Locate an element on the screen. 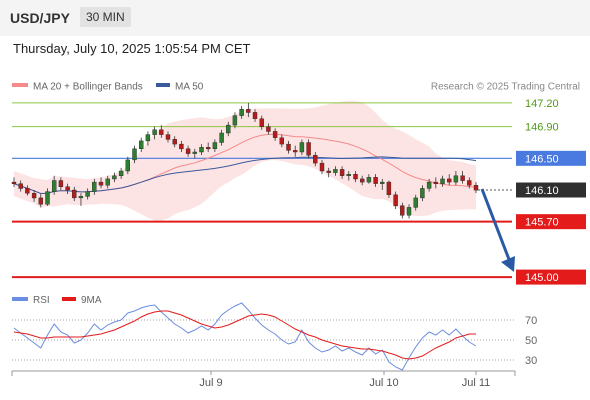 Image resolution: width=590 pixels, height=400 pixels. time-axis-label: Jul 9 is located at coordinates (210, 383).